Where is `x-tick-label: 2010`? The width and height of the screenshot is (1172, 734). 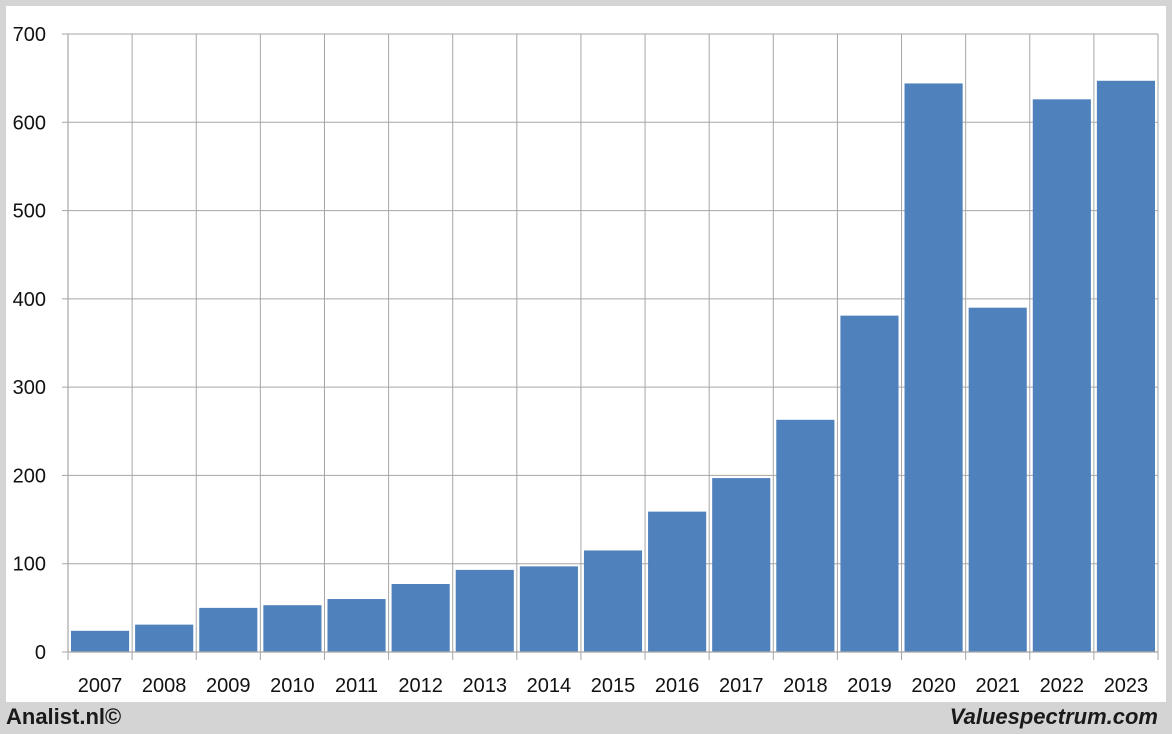
x-tick-label: 2010 is located at coordinates (292, 686).